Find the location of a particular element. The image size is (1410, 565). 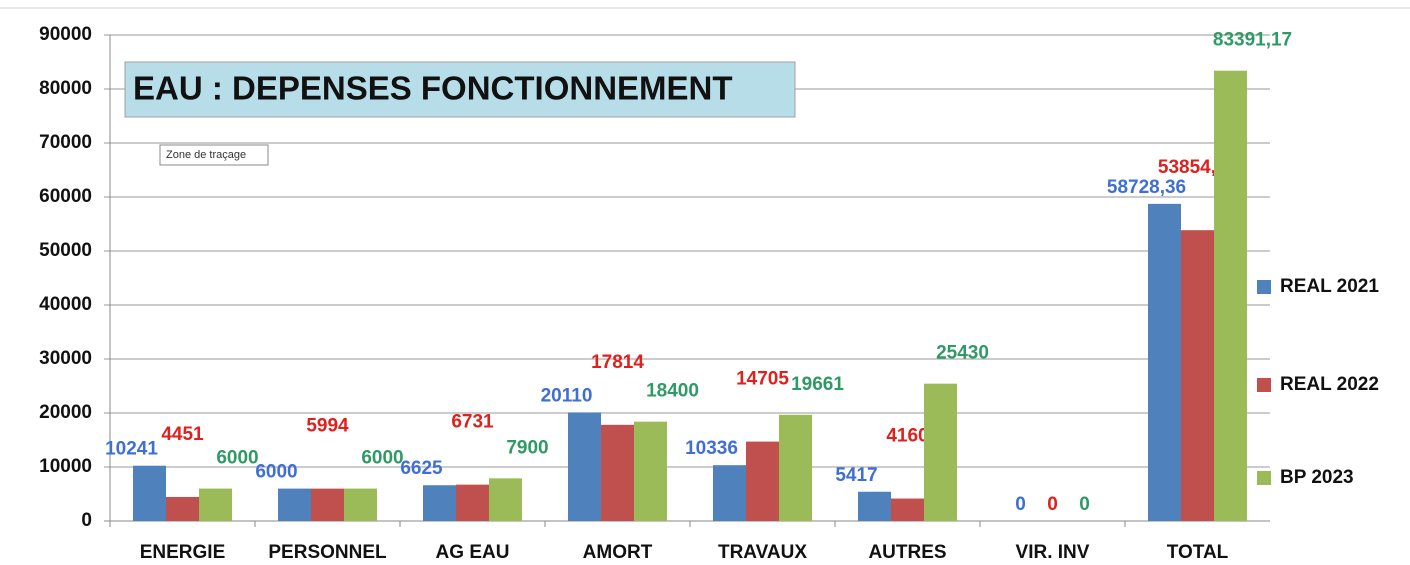

title-box is located at coordinates (460, 89).